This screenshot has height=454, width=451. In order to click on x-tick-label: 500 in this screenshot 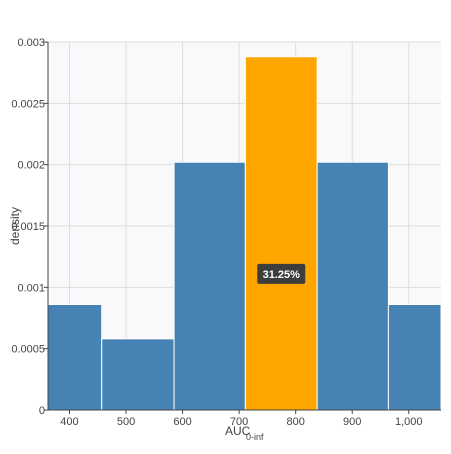, I will do `click(126, 422)`.